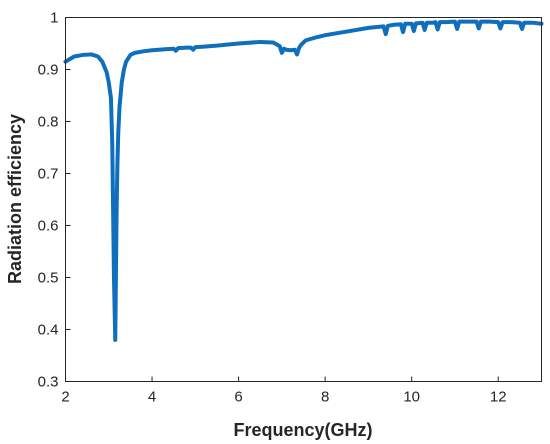 Image resolution: width=550 pixels, height=444 pixels. What do you see at coordinates (48, 382) in the screenshot?
I see `y-tick-label: 0.3` at bounding box center [48, 382].